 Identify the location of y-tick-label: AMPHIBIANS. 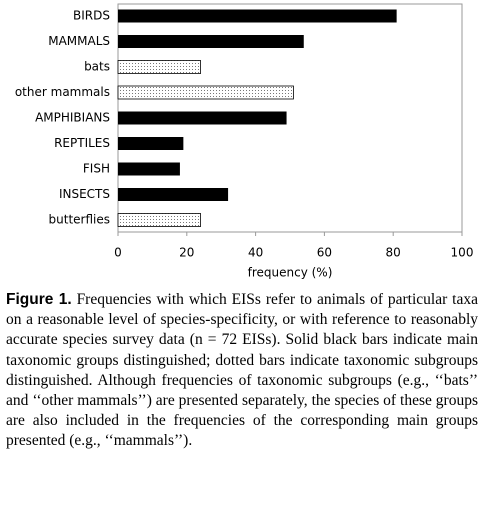
(72, 118).